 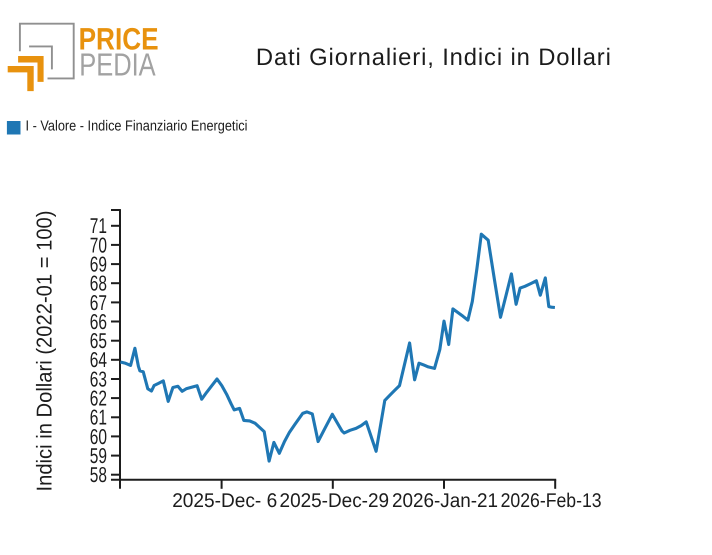 What do you see at coordinates (98, 379) in the screenshot?
I see `svg-text: 63` at bounding box center [98, 379].